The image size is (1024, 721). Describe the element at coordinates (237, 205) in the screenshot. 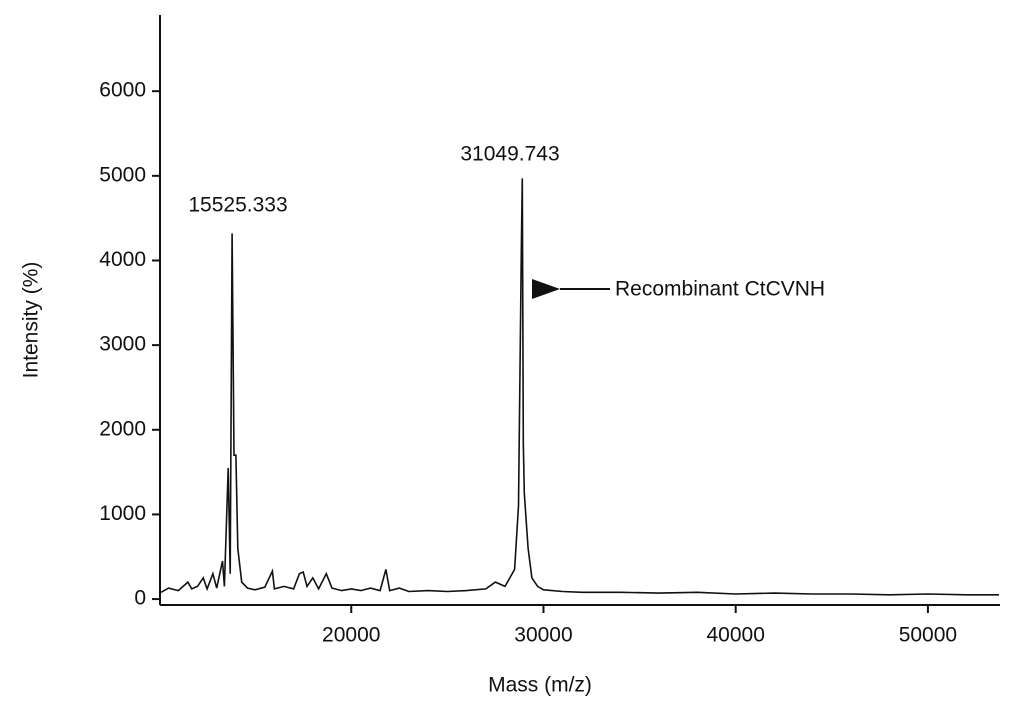

I see `annotation: 15525.333` at that location.